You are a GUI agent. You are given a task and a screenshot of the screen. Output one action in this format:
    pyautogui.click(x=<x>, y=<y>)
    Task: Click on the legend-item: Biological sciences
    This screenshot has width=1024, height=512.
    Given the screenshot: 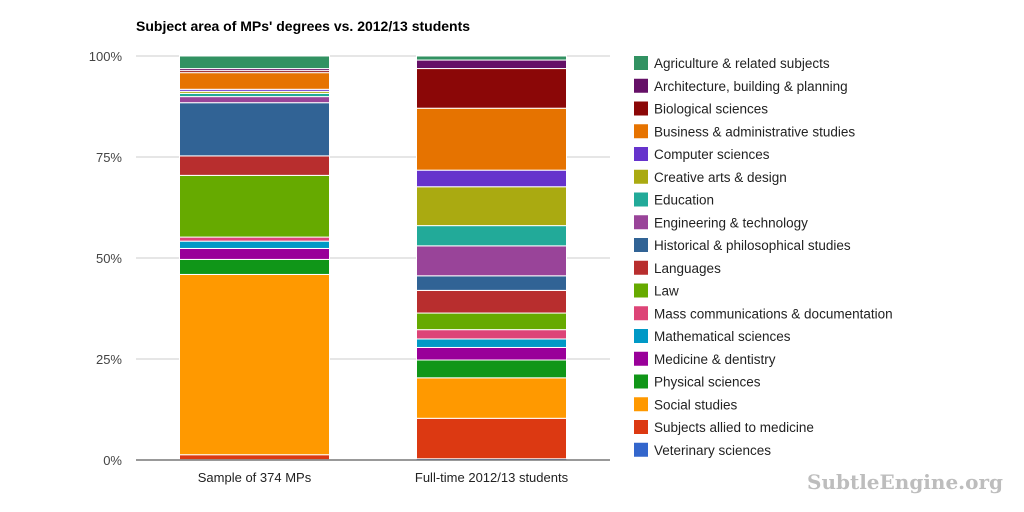 What is the action you would take?
    pyautogui.click(x=701, y=109)
    